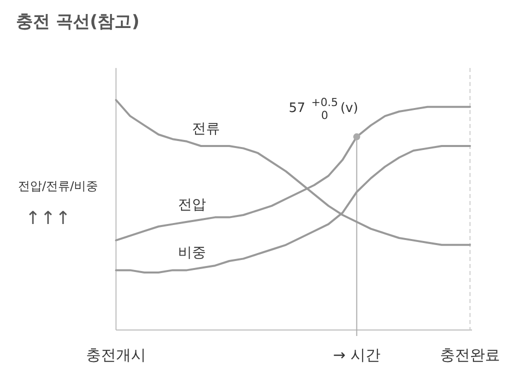 This screenshot has height=373, width=505. Describe the element at coordinates (206, 129) in the screenshot. I see `series-label: 전류` at that location.